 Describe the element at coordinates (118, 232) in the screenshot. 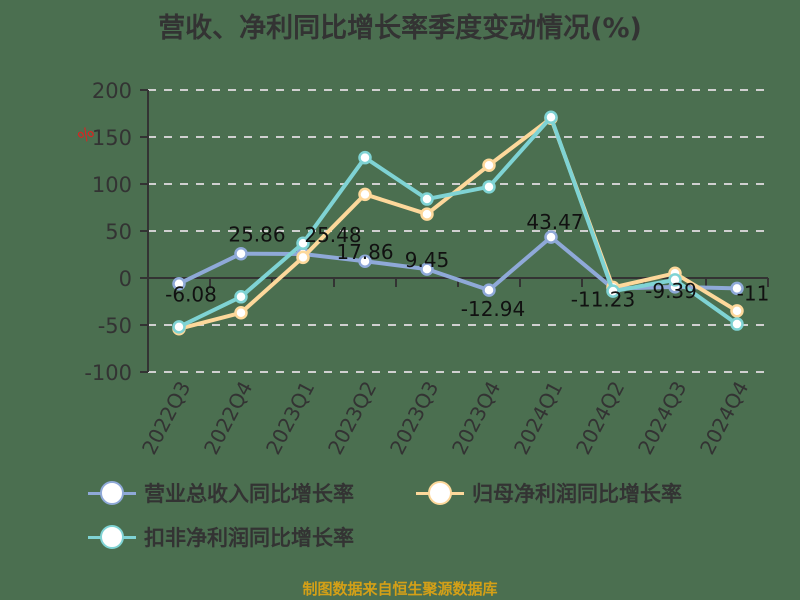

I see `y-tick-label: 50` at that location.